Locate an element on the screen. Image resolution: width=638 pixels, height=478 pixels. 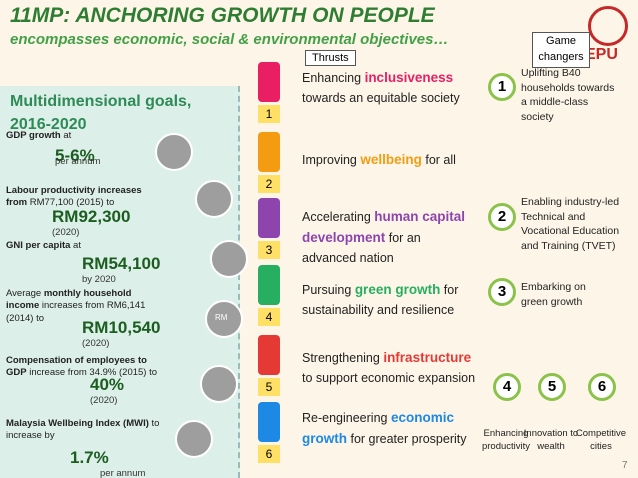
thrust-text-part: towards an equitable society is located at coordinates (381, 97).